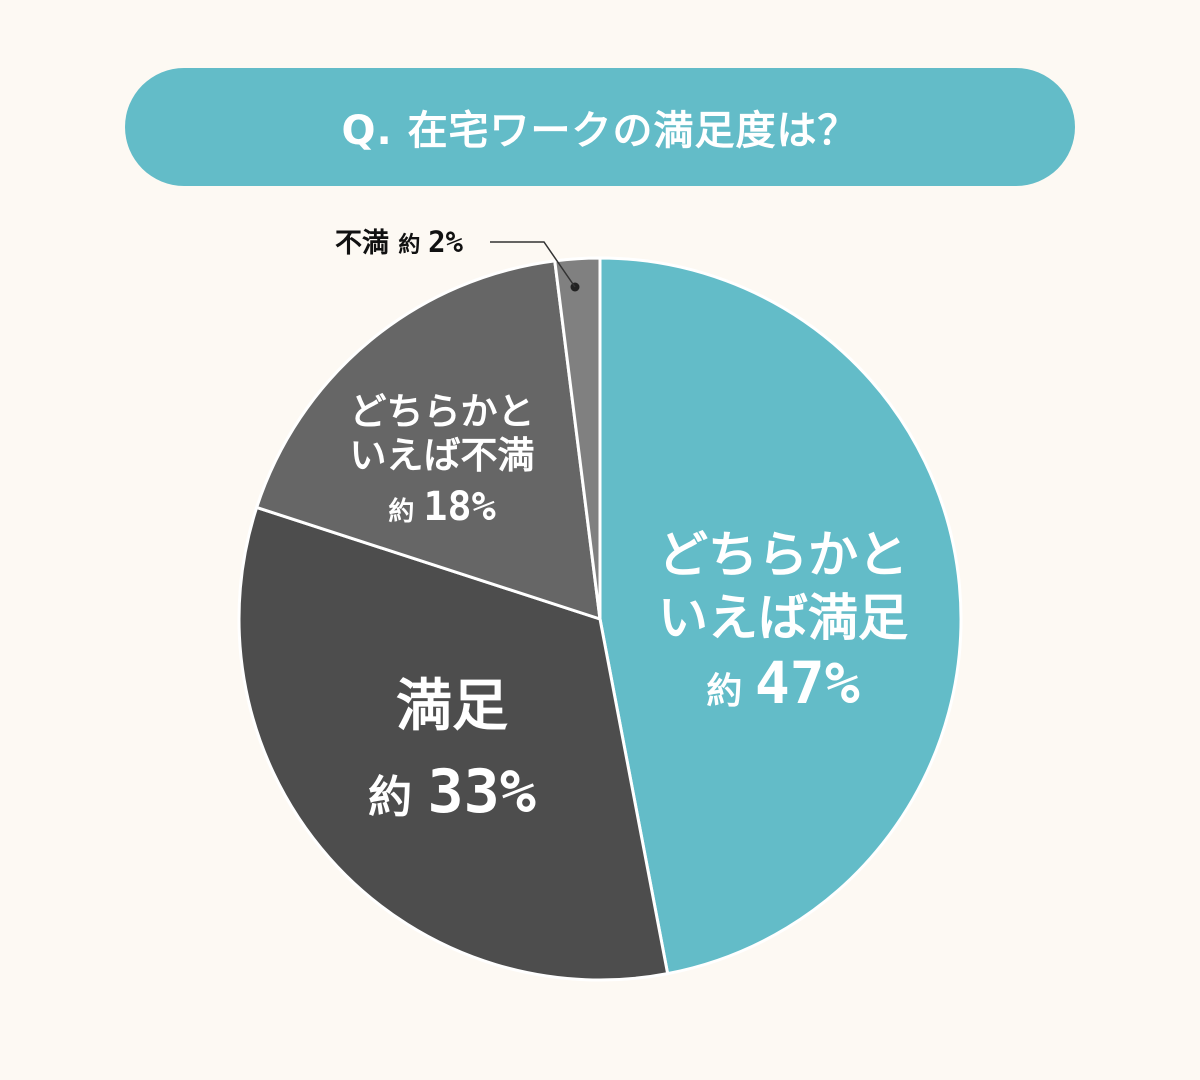 This screenshot has width=1200, height=1080. What do you see at coordinates (600, 131) in the screenshot?
I see `chart-title: Q. 在宅ワークの満足度は？` at bounding box center [600, 131].